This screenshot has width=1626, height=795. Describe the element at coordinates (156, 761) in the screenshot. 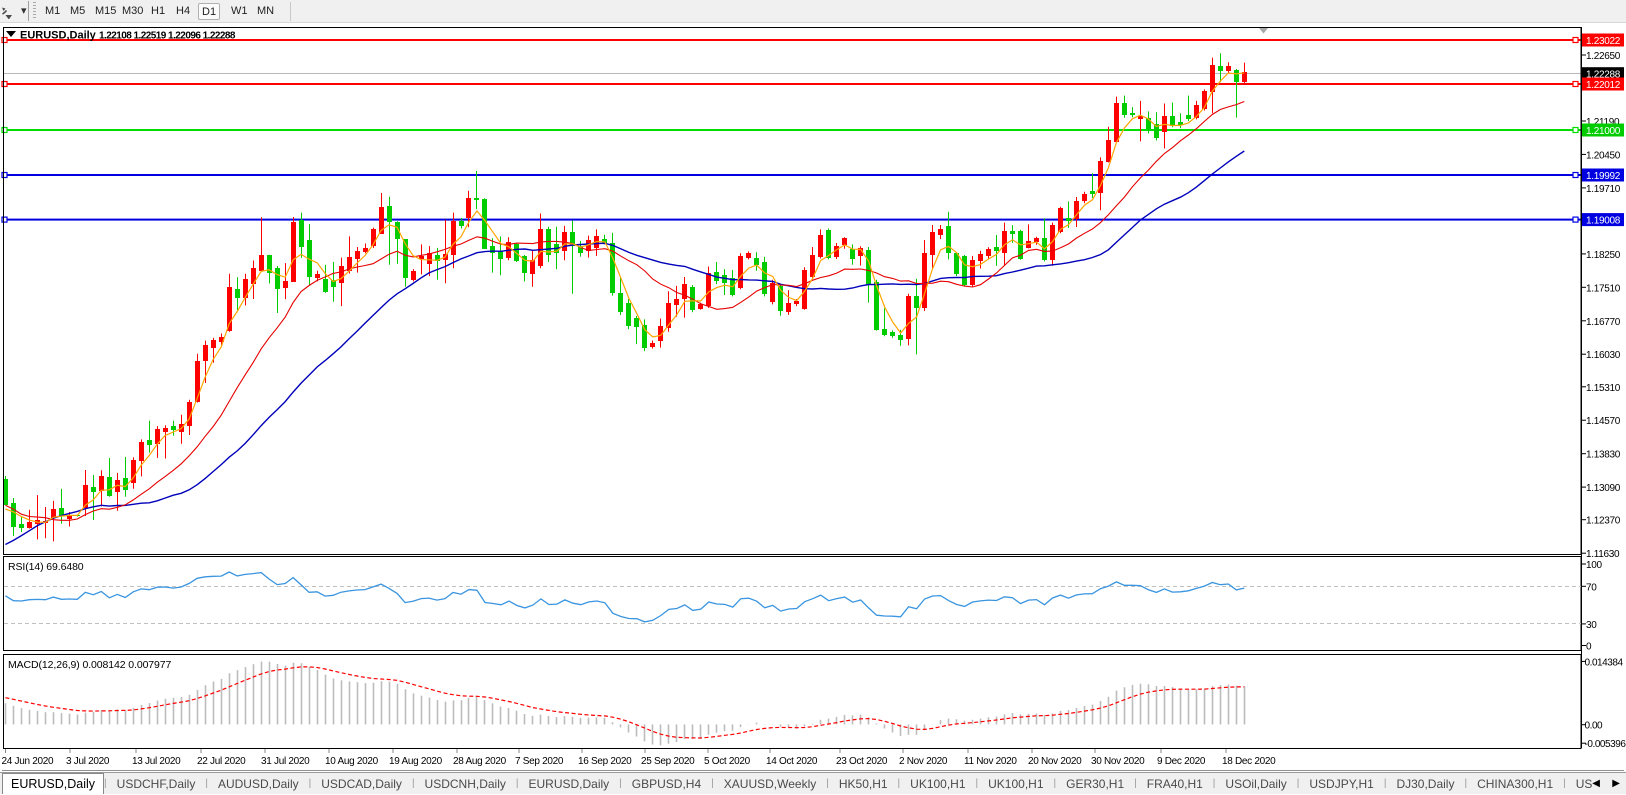

I see `svg-text: 13 Jul 2020` at that location.